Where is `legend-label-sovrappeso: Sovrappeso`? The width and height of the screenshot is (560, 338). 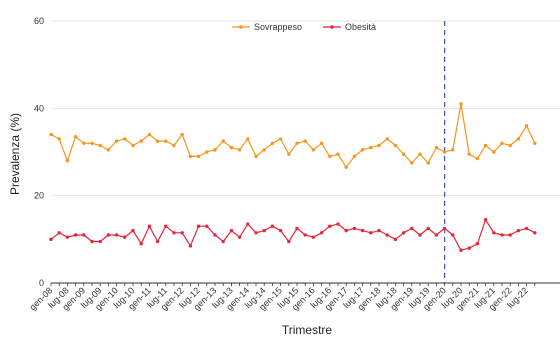 legend-label-sovrappeso: Sovrappeso is located at coordinates (278, 27).